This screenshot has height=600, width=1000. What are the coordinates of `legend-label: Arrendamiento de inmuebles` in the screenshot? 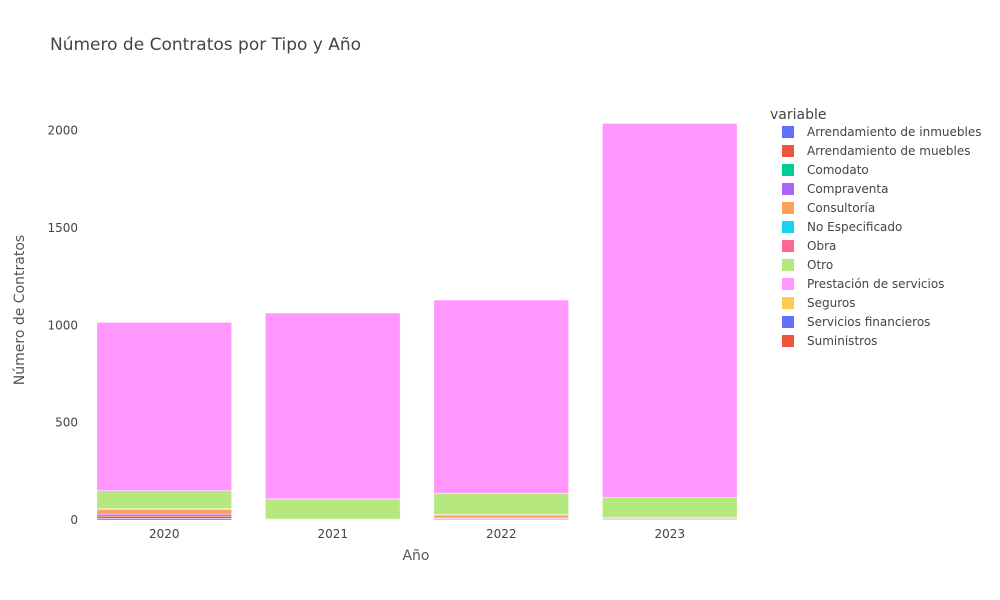 It's located at (894, 132).